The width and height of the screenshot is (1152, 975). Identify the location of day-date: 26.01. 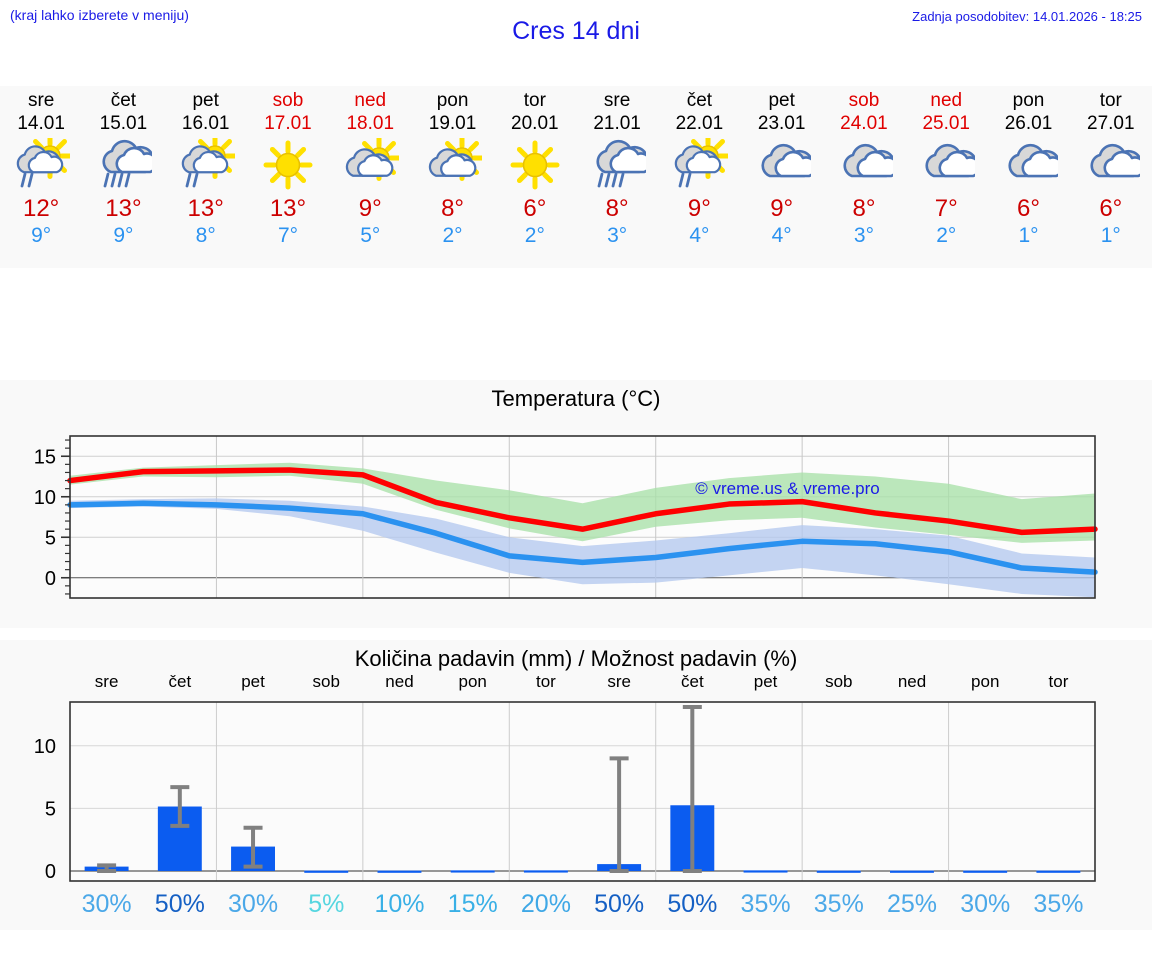
(1028, 123).